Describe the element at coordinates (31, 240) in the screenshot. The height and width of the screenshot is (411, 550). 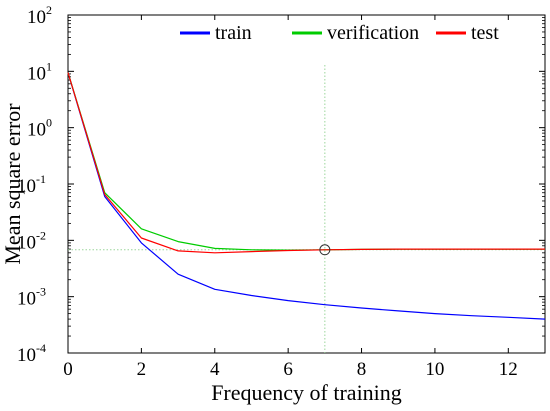
I see `y-tick-label: 10⁻²` at that location.